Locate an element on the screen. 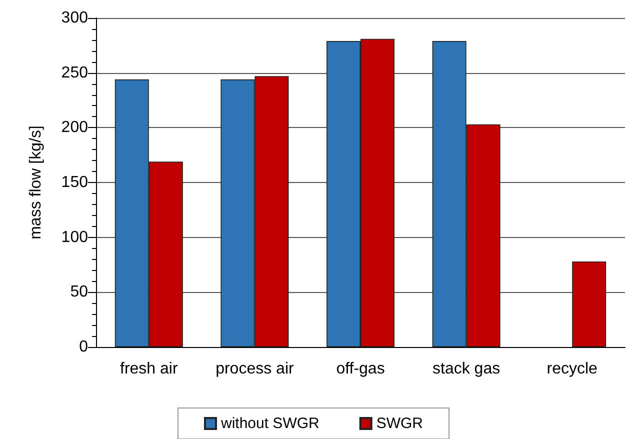  legend-label: SWGR is located at coordinates (400, 423).